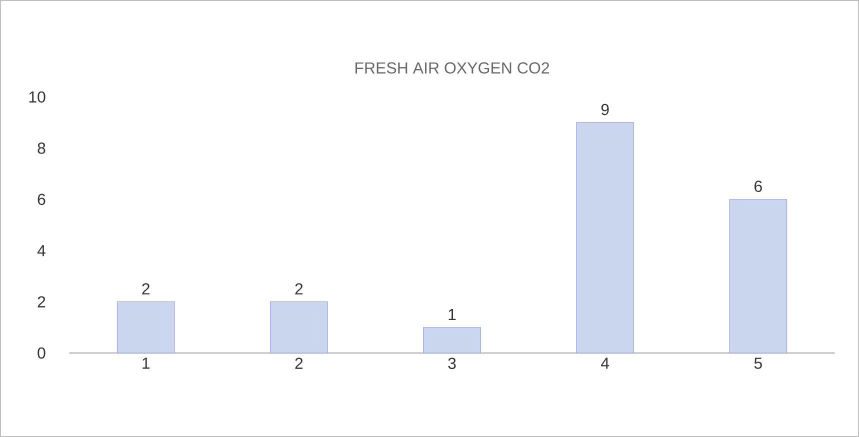  I want to click on x-tick-label: 3, so click(452, 364).